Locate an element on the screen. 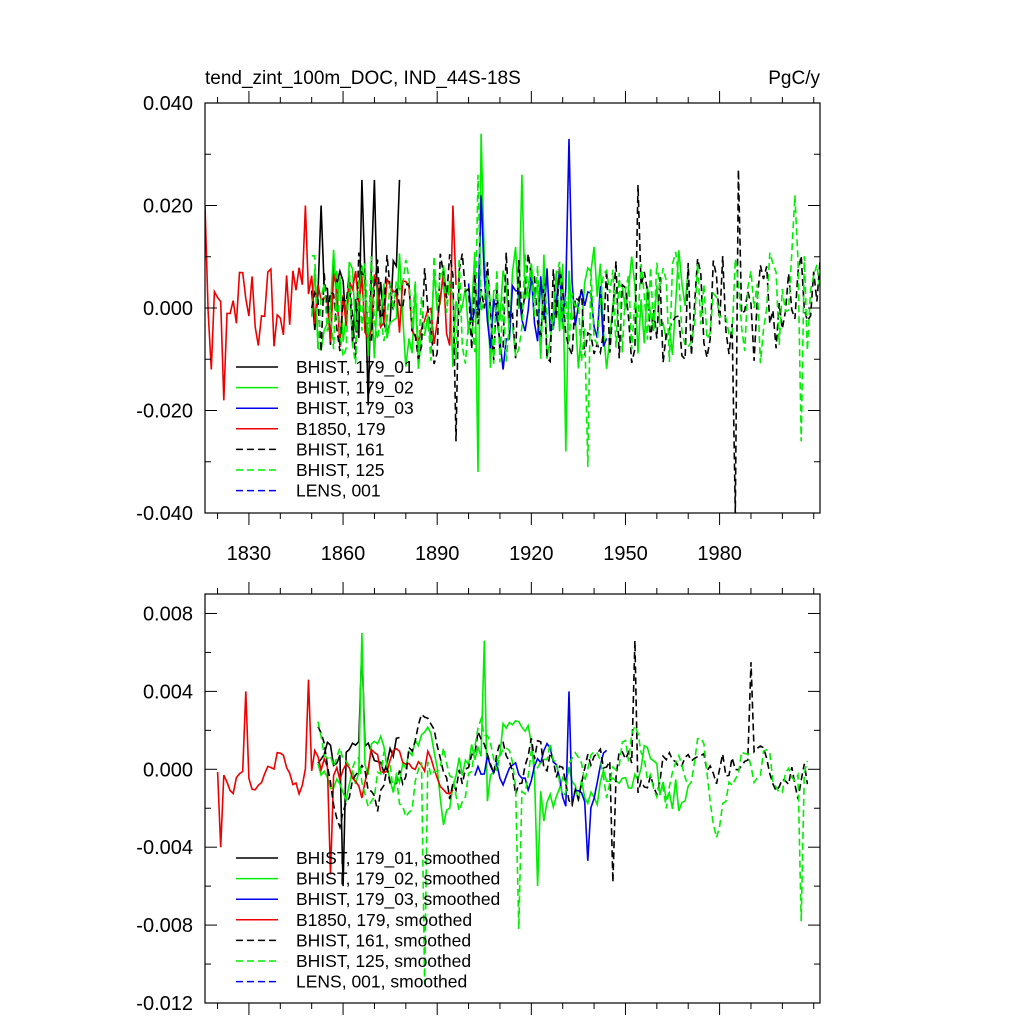 The width and height of the screenshot is (1024, 1024). x-tick-label: 1890 is located at coordinates (437, 554).